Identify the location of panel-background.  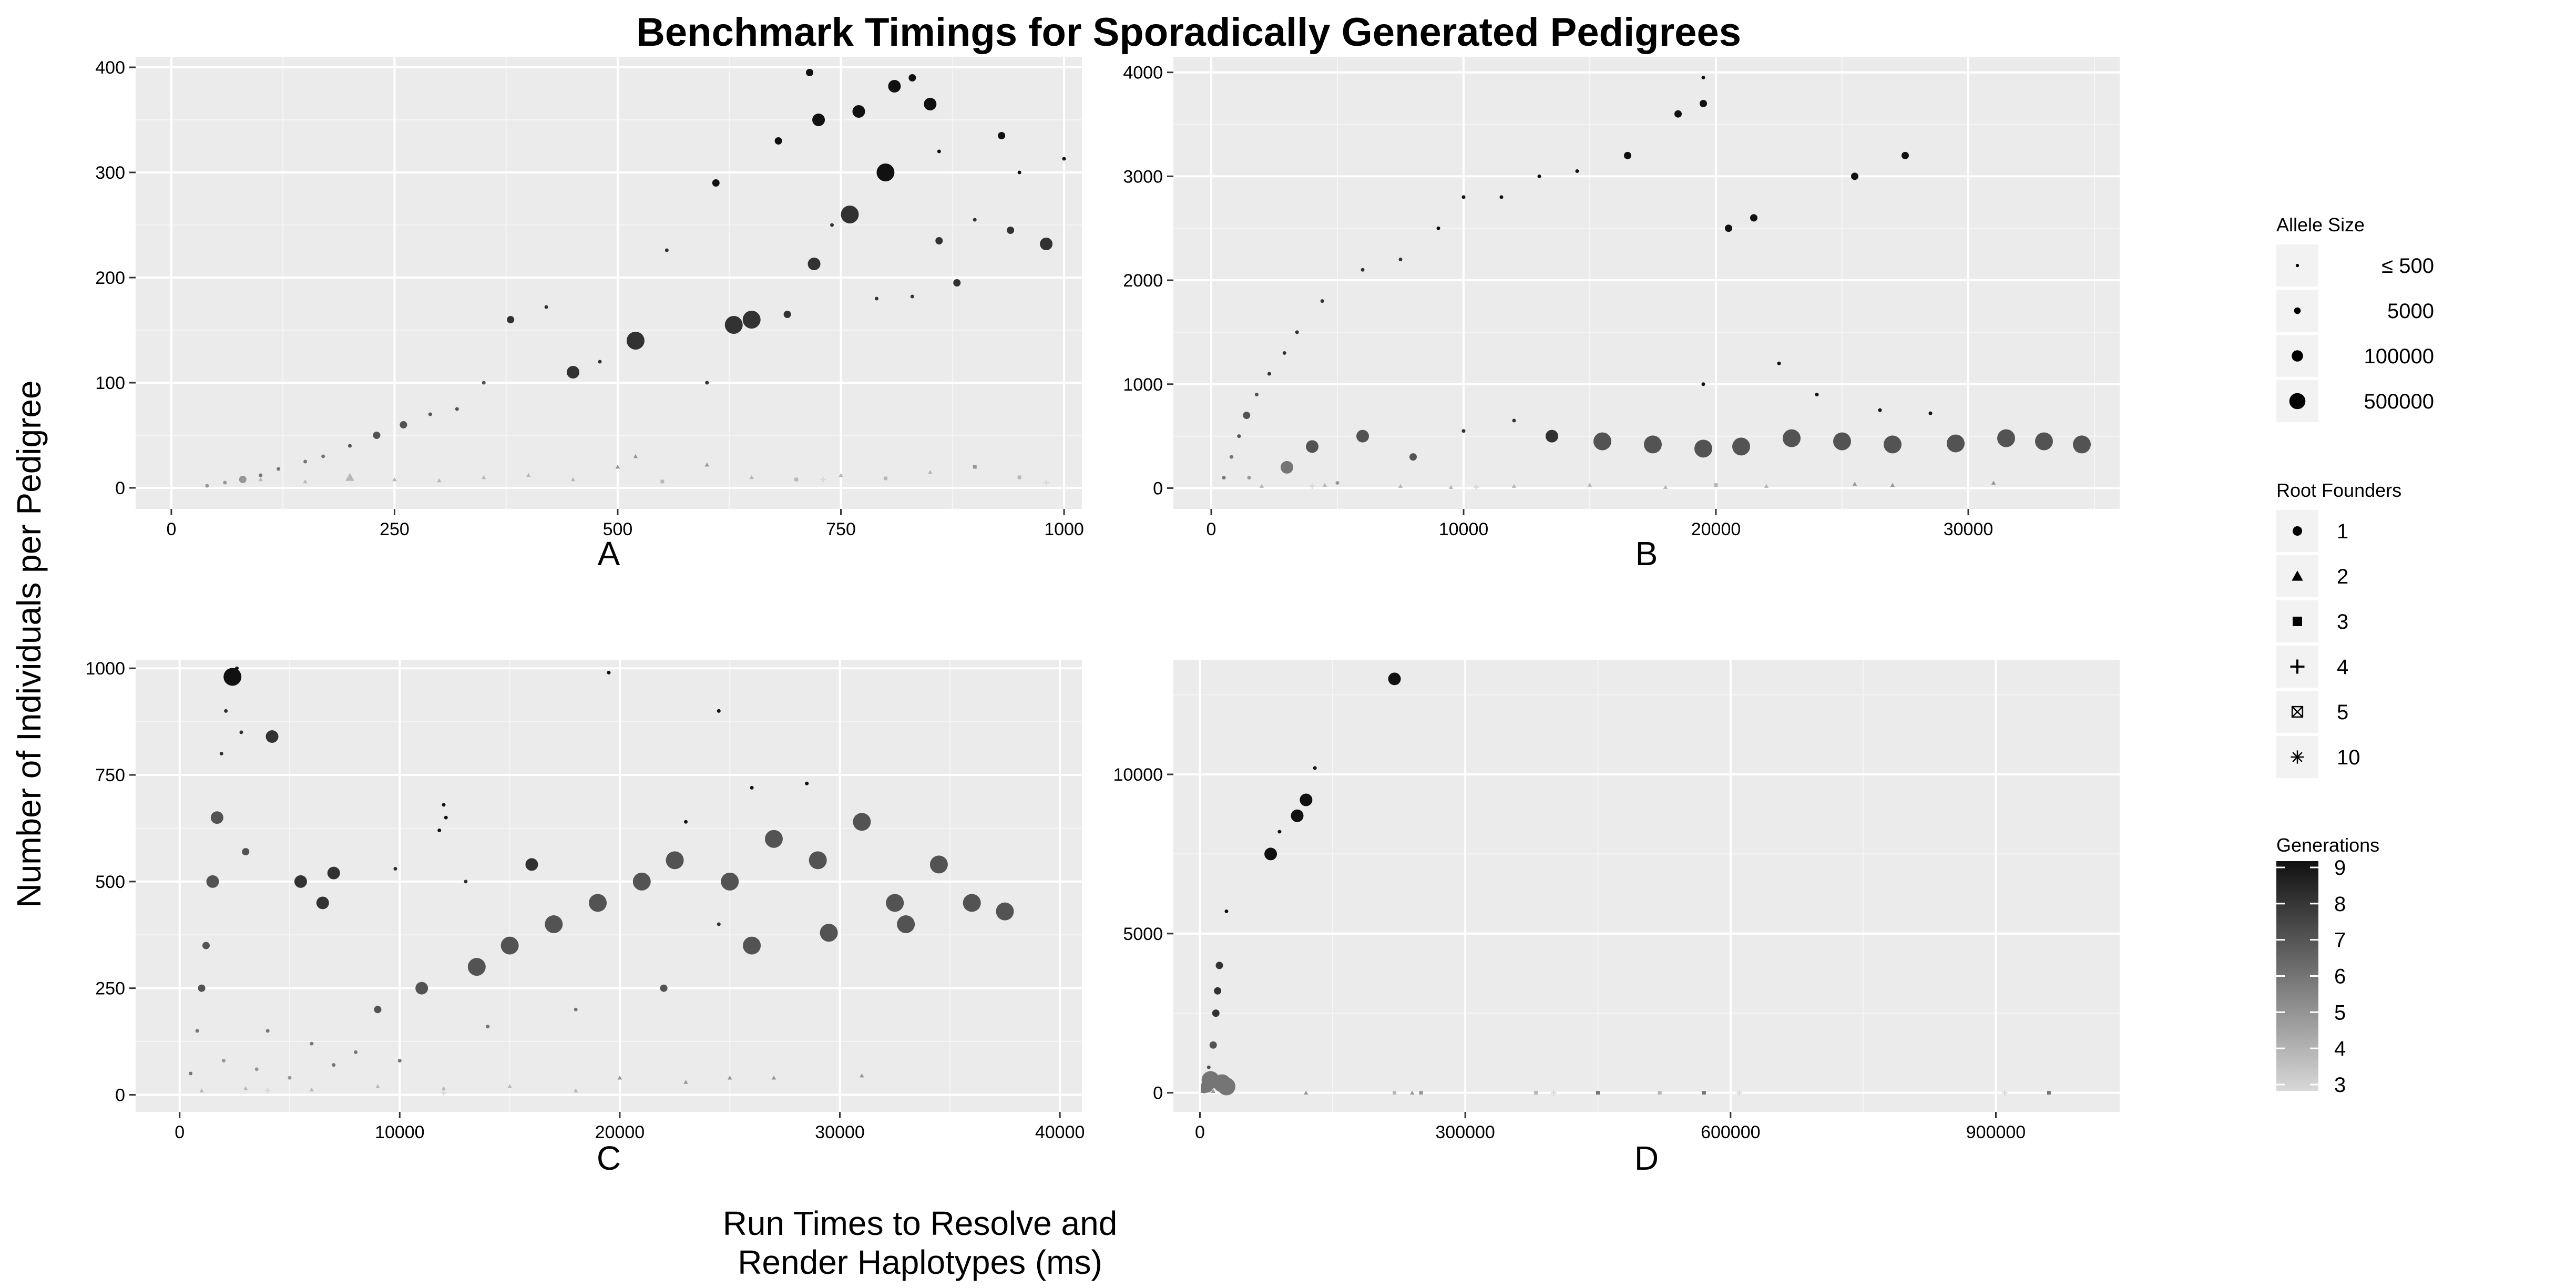
(609, 283).